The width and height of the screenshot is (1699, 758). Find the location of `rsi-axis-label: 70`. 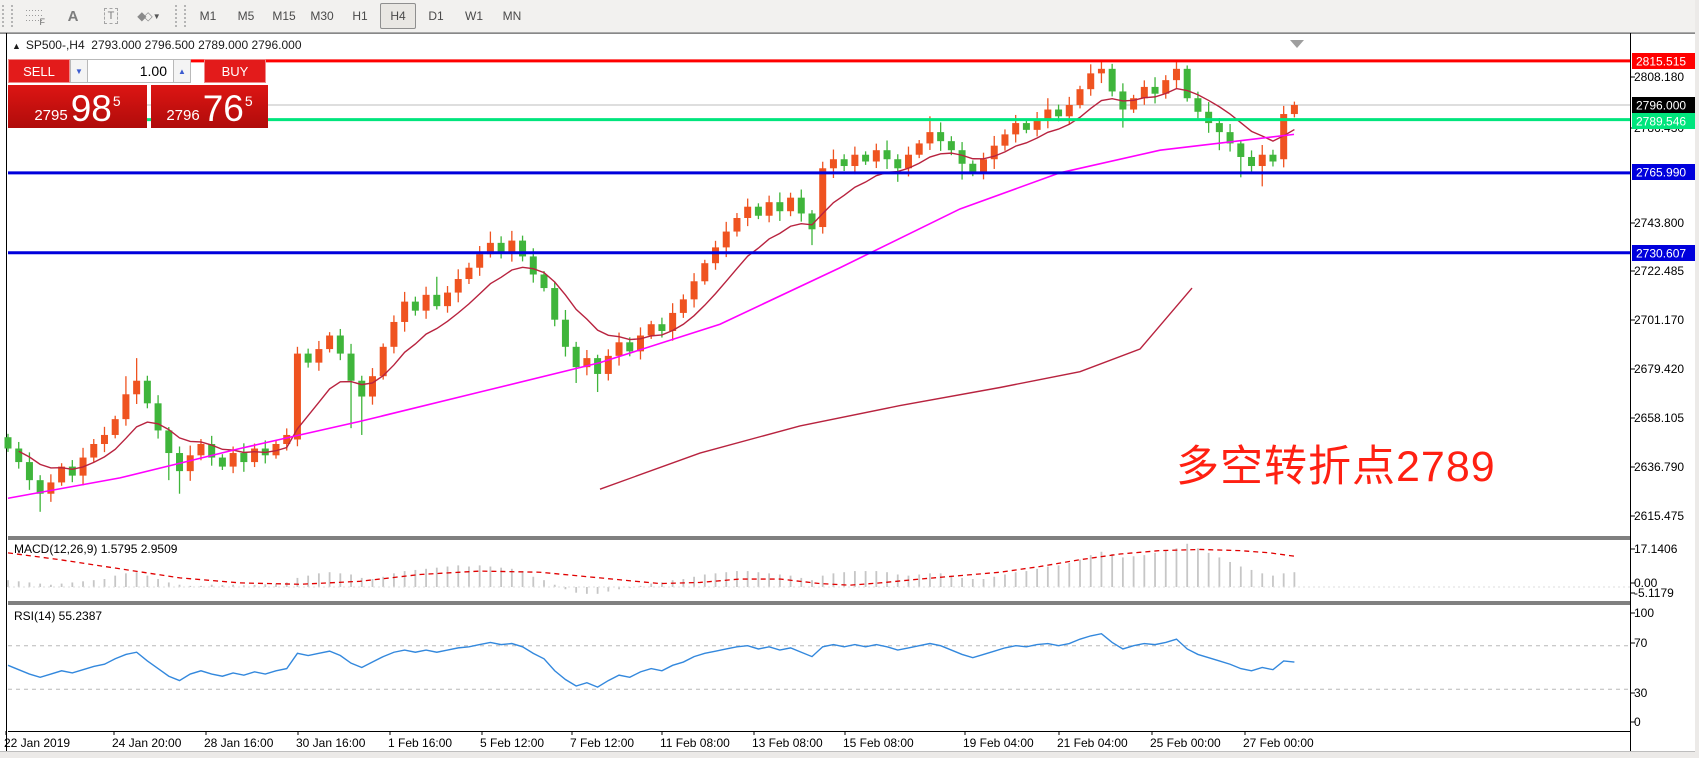

rsi-axis-label: 70 is located at coordinates (1641, 643).